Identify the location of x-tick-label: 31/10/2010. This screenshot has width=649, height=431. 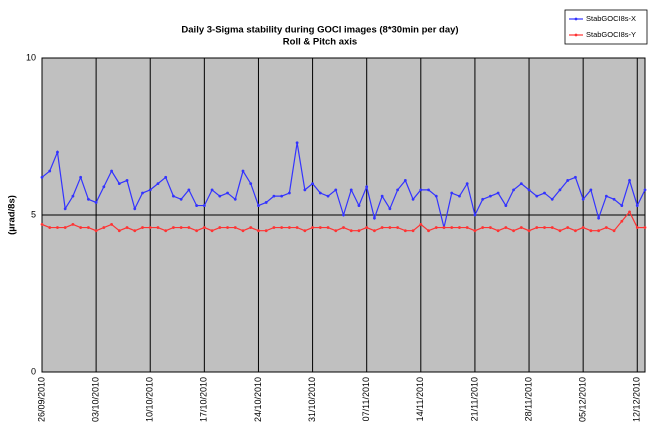
(312, 399).